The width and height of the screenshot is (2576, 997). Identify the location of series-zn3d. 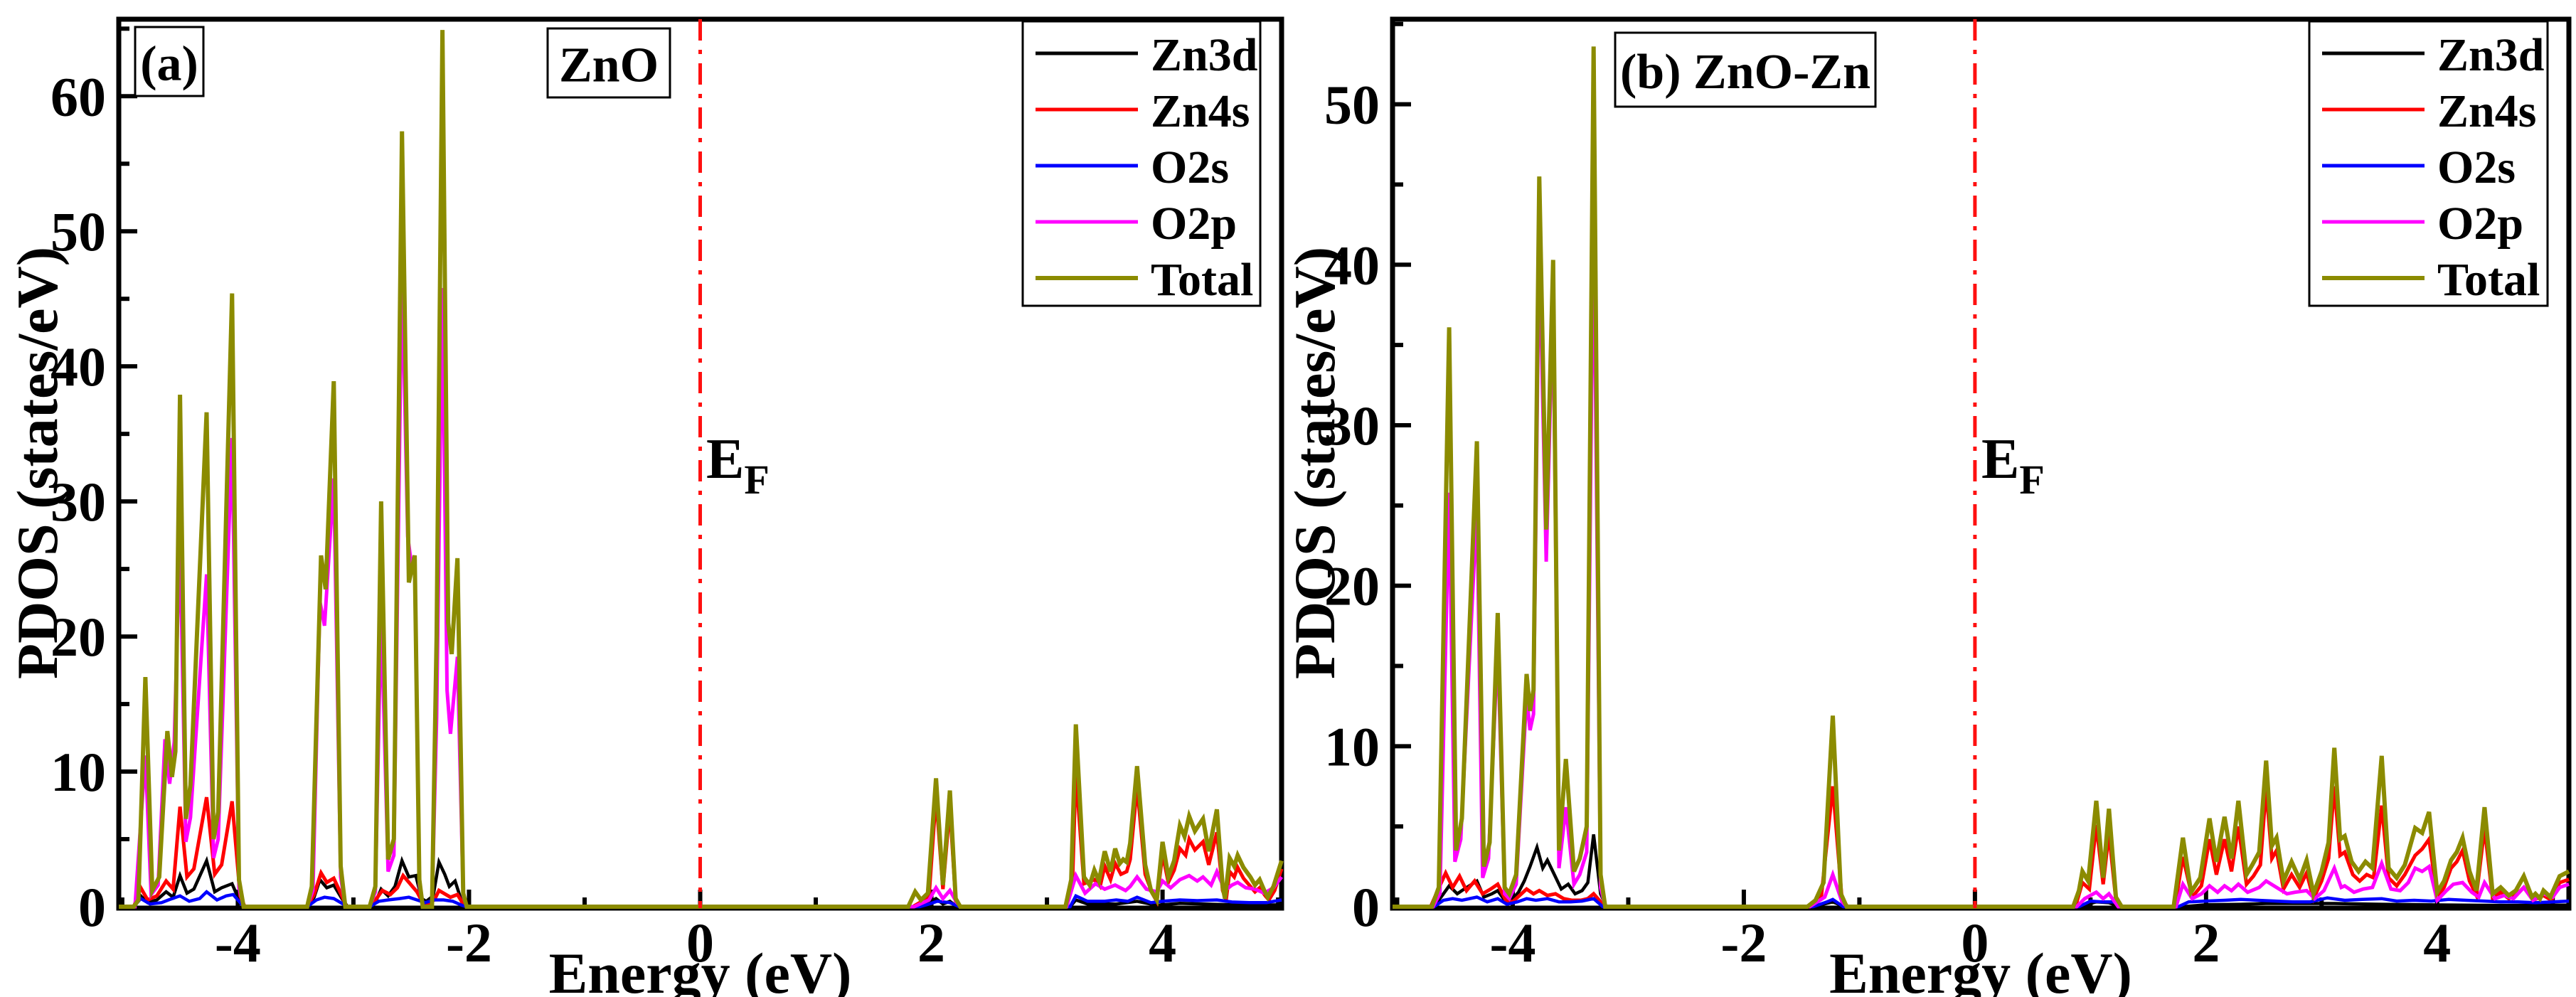
(1981, 871).